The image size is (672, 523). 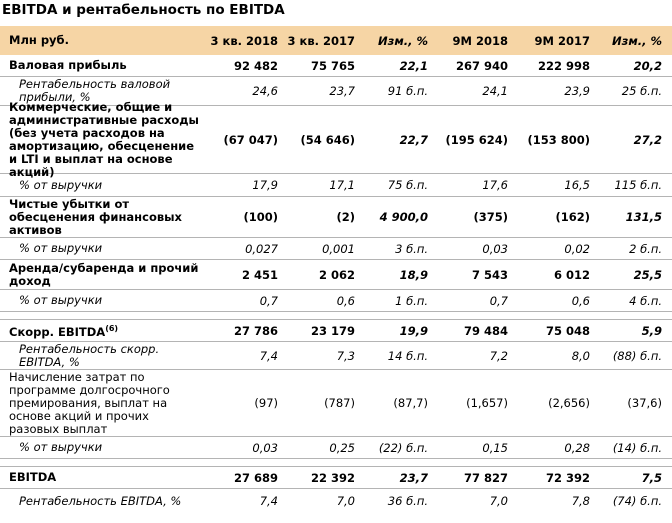 I want to click on table-cell: 222 998, so click(x=563, y=65).